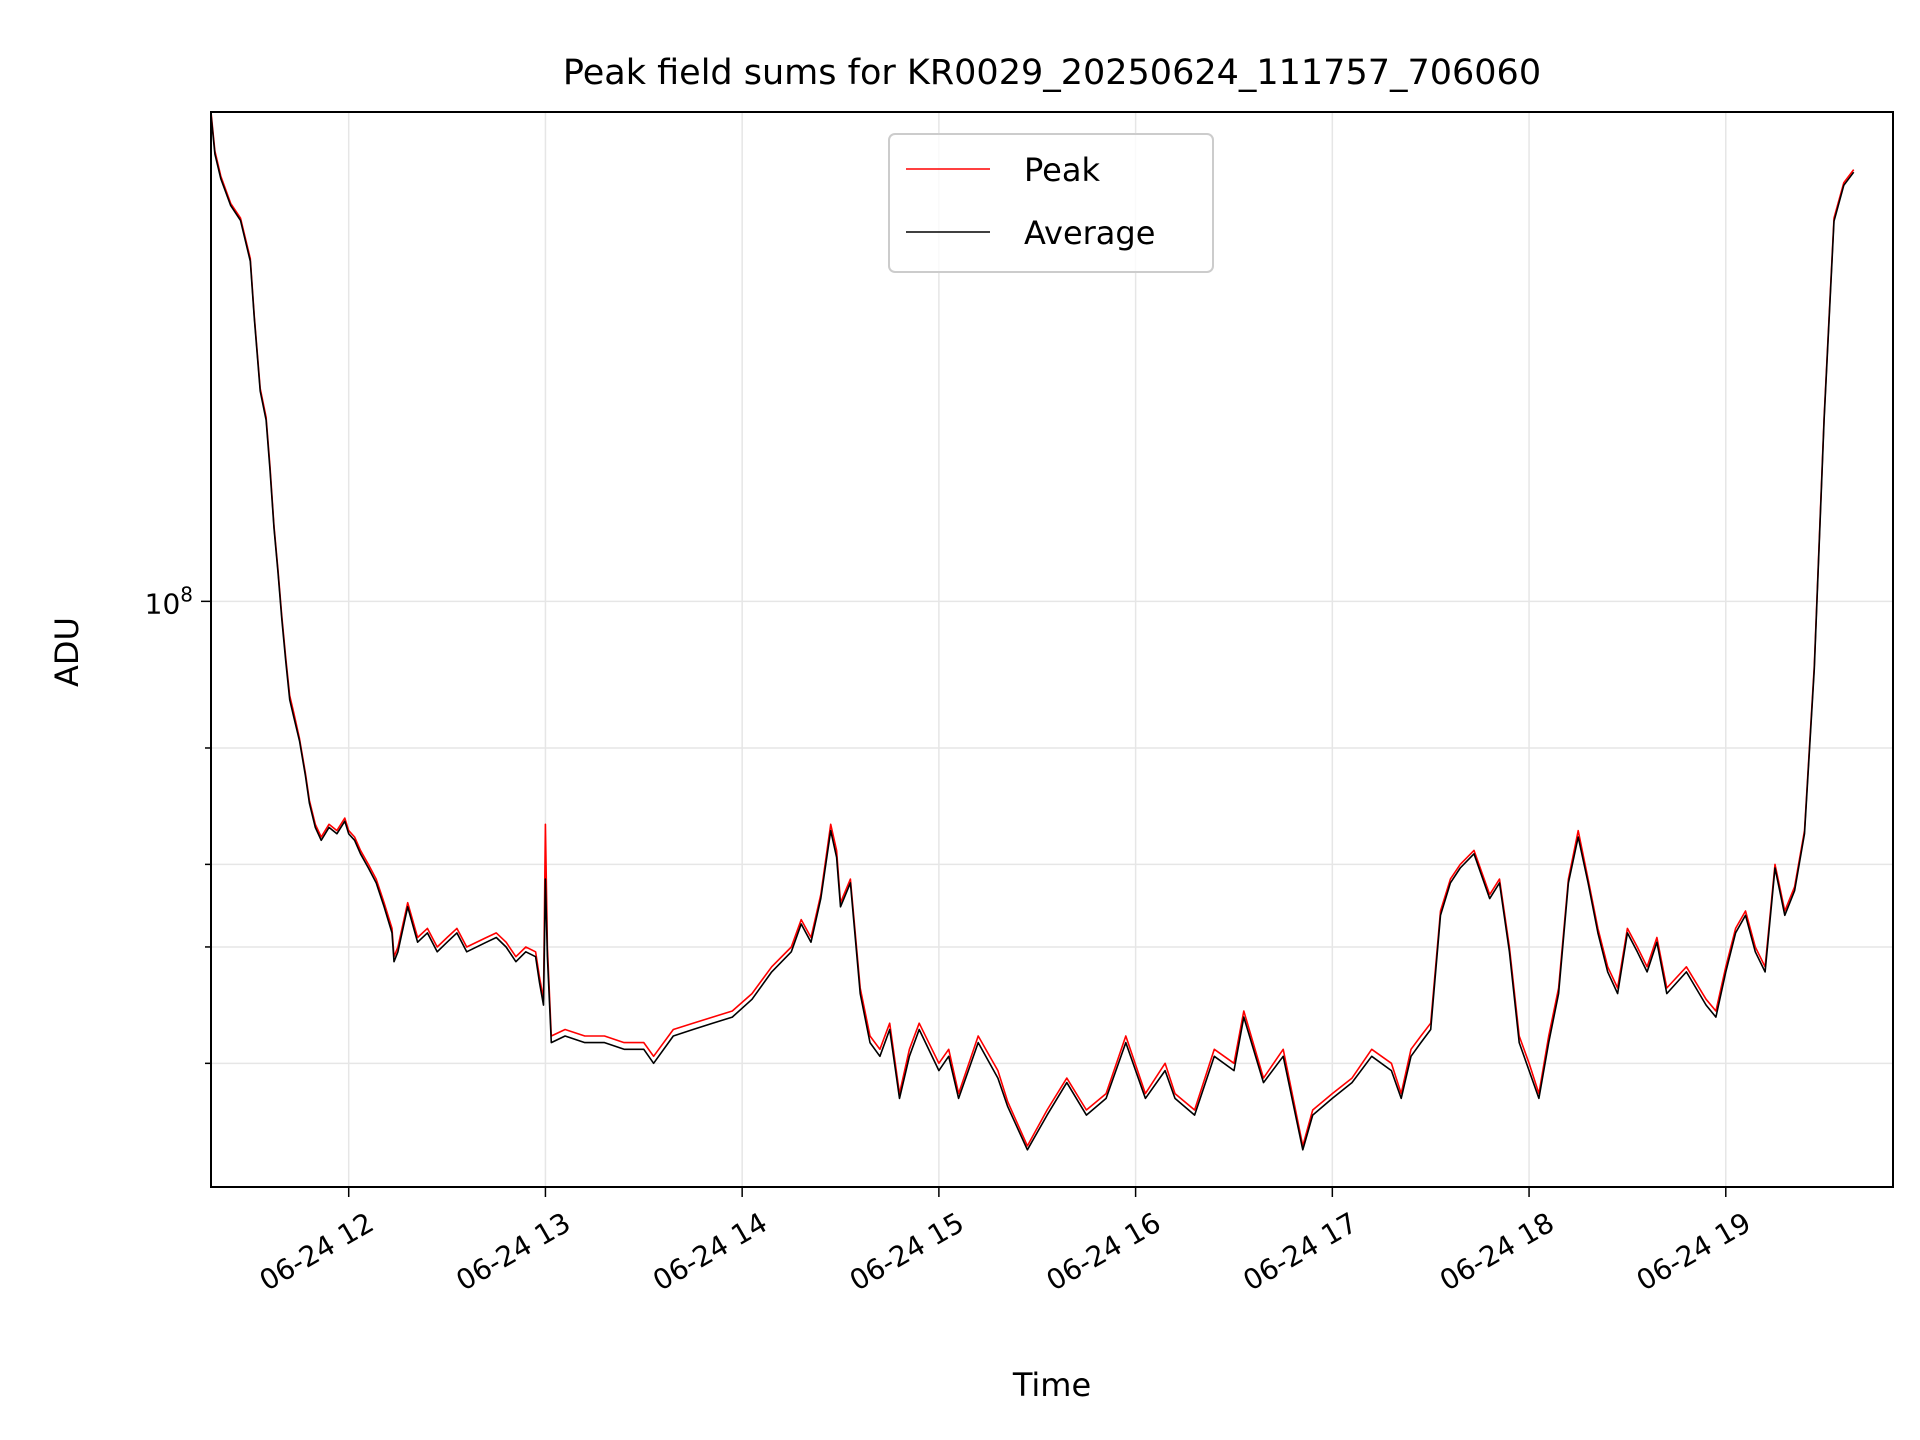  I want to click on y-axis-label: ADU, so click(67, 652).